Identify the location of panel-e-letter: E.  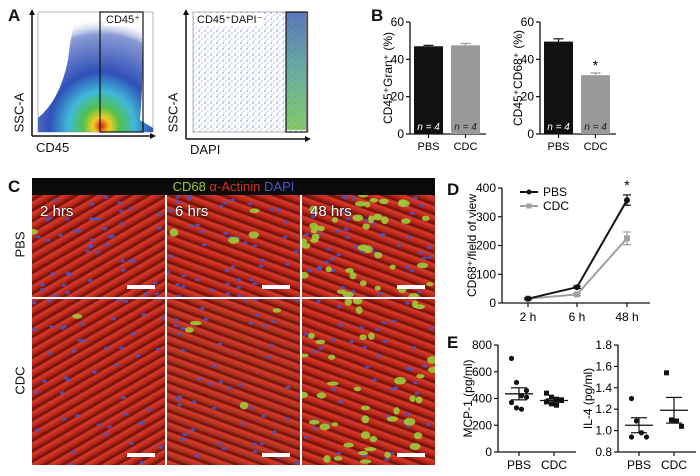
(453, 342).